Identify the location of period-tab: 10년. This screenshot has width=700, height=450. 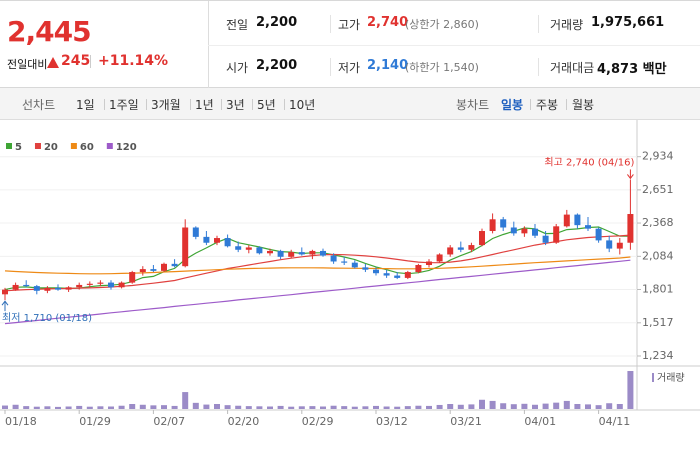
(302, 105).